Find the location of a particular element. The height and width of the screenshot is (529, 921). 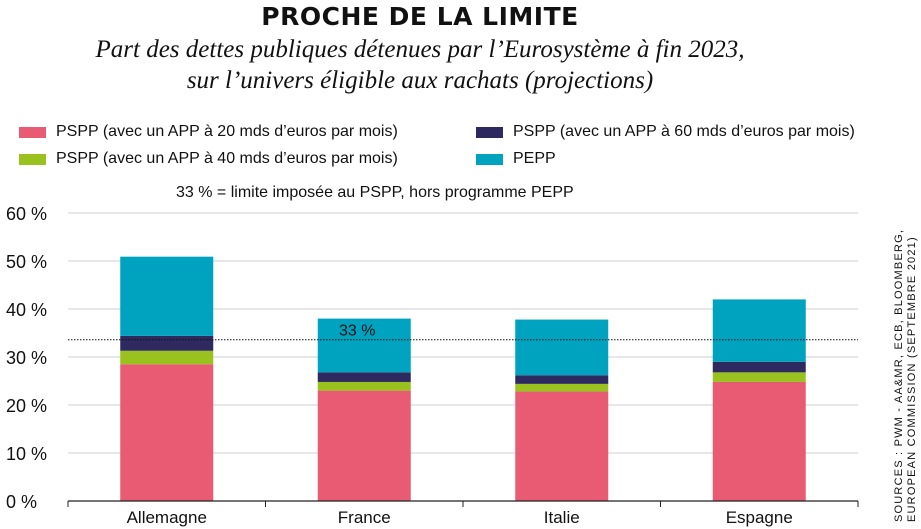

y-tick-label: 0 % is located at coordinates (21, 502).